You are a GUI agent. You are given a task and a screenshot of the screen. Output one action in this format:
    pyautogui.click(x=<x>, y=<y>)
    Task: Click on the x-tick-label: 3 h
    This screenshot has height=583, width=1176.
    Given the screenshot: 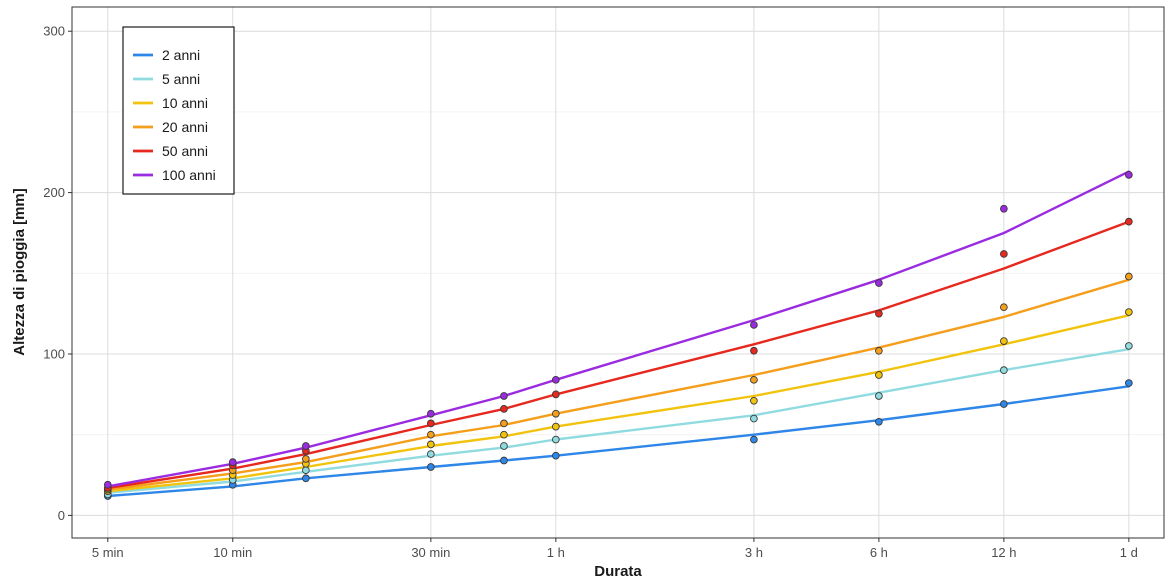 What is the action you would take?
    pyautogui.click(x=754, y=552)
    